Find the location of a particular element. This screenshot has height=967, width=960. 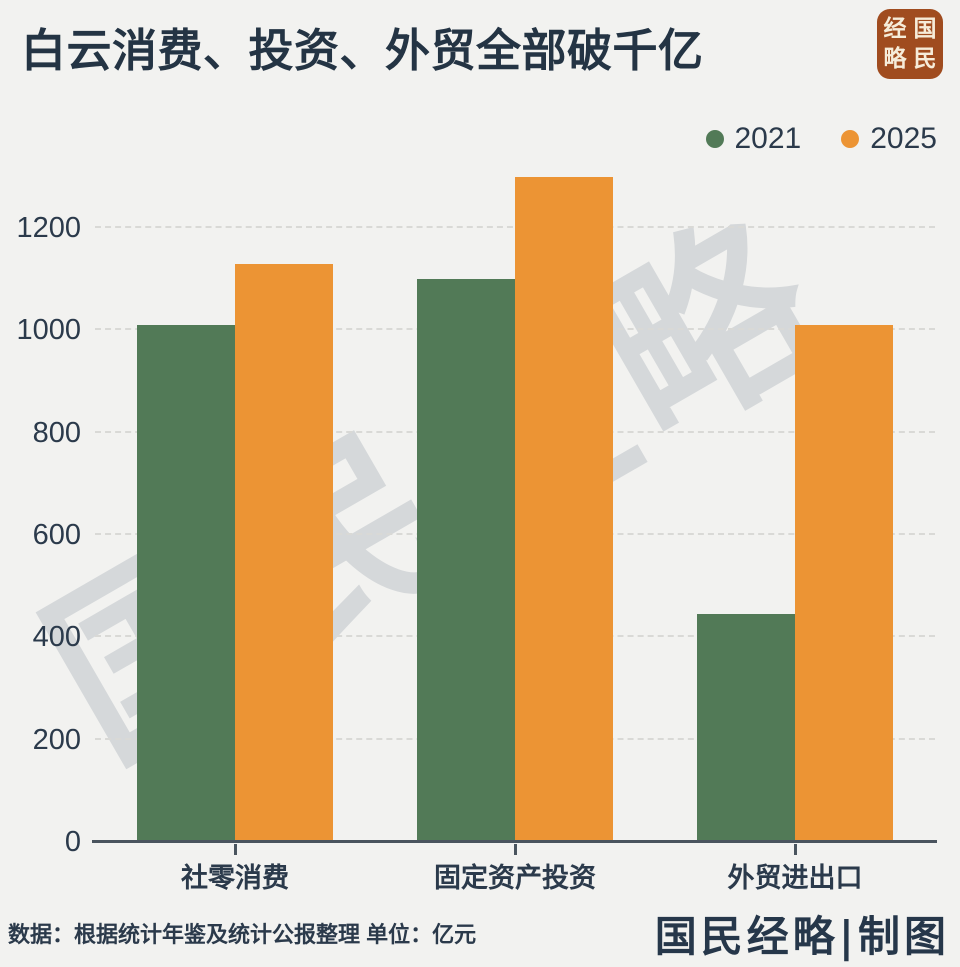

bar-2021-固定资产投资 is located at coordinates (466, 560).